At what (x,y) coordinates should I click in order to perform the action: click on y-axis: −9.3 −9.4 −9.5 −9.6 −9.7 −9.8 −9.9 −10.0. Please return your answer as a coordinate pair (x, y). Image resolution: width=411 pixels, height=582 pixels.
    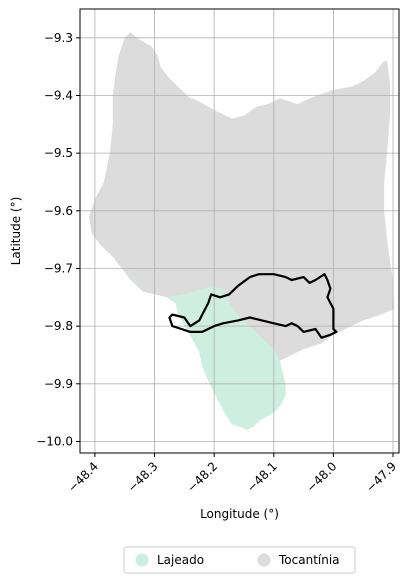
    Looking at the image, I should click on (58, 239).